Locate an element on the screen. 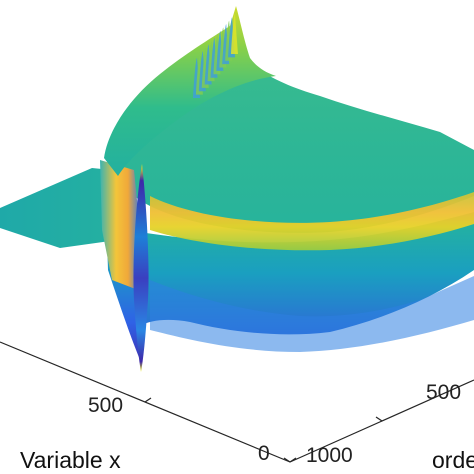 The height and width of the screenshot is (474, 474). surface-lower-right is located at coordinates (312, 314).